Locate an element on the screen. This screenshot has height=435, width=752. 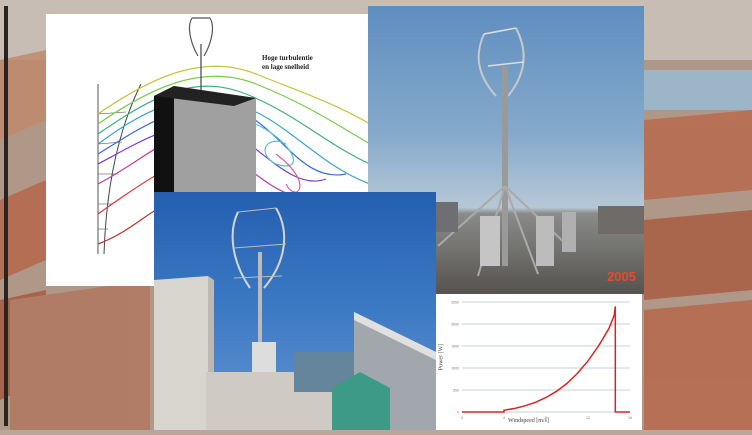
flow-caption: Hoge turbulentie en lage snelheid is located at coordinates (302, 63).